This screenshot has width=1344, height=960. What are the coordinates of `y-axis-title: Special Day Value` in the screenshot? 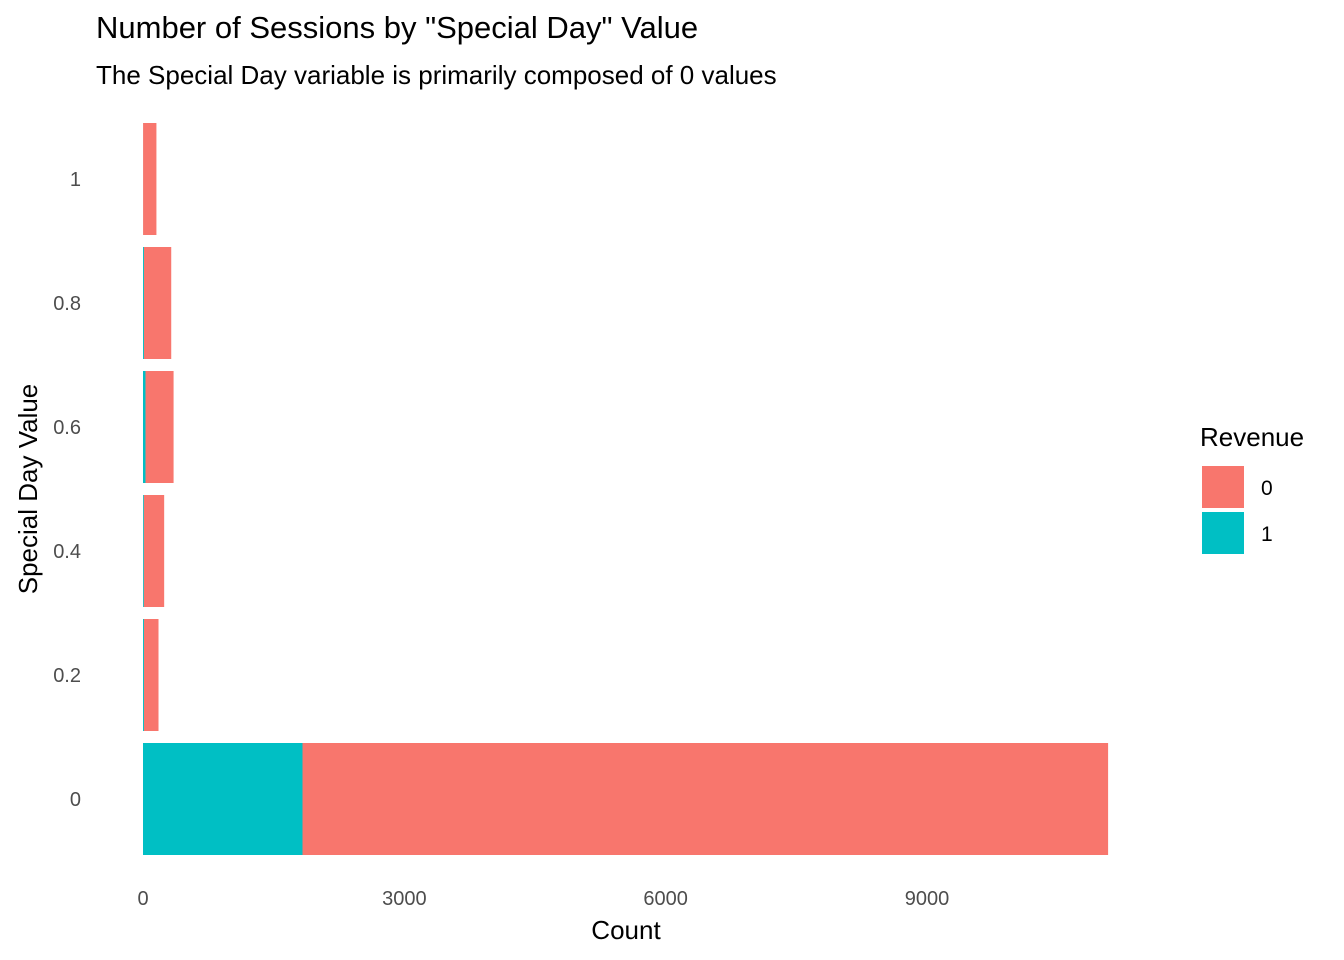 It's located at (28, 489).